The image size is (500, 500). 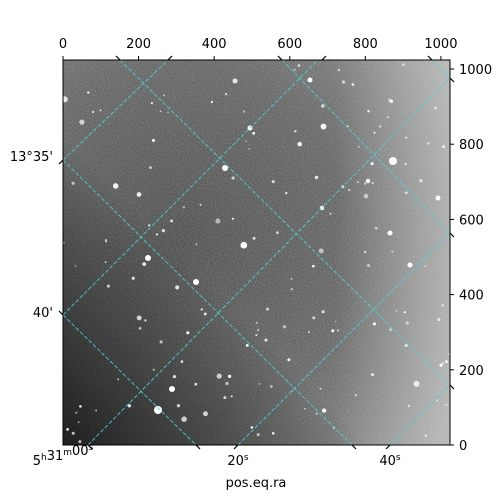 I want to click on top-tick-label: 400, so click(x=214, y=44).